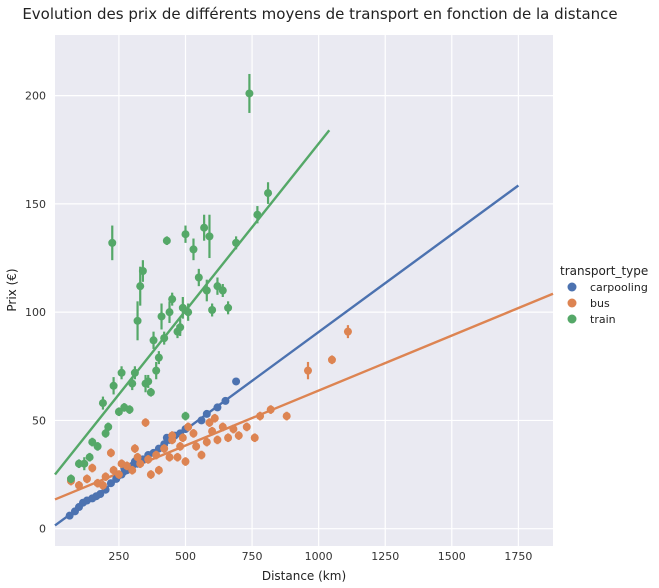  What do you see at coordinates (118, 556) in the screenshot?
I see `x-tick-label: 250` at bounding box center [118, 556].